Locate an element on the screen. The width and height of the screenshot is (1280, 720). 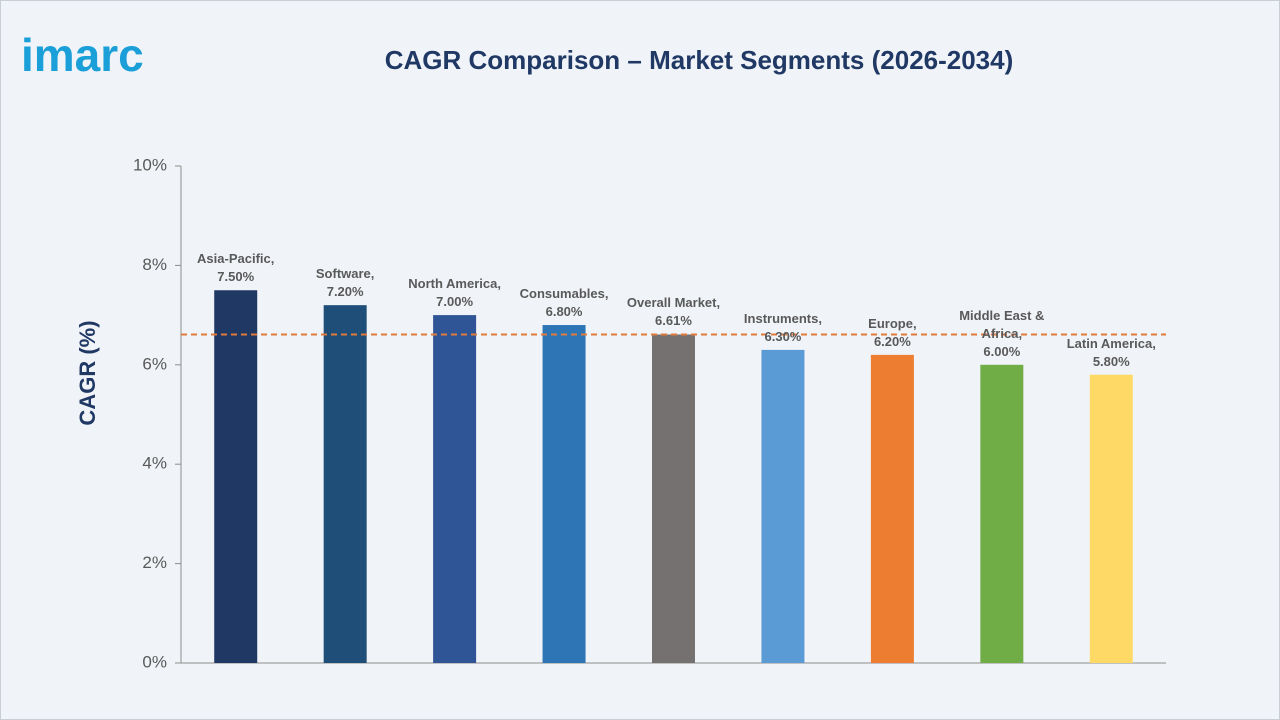
value-label: 7.50% is located at coordinates (236, 277).